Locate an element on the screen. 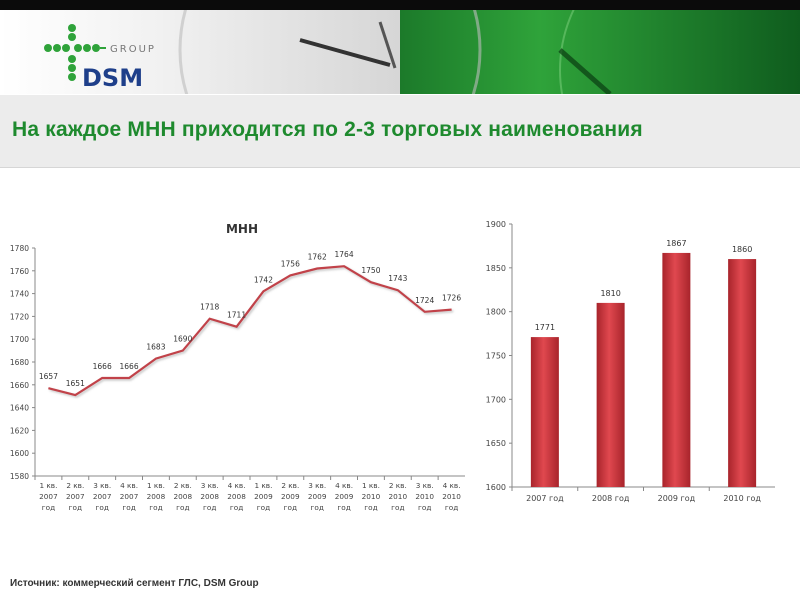 The height and width of the screenshot is (600, 800). line-data-label: 1718 is located at coordinates (209, 307).